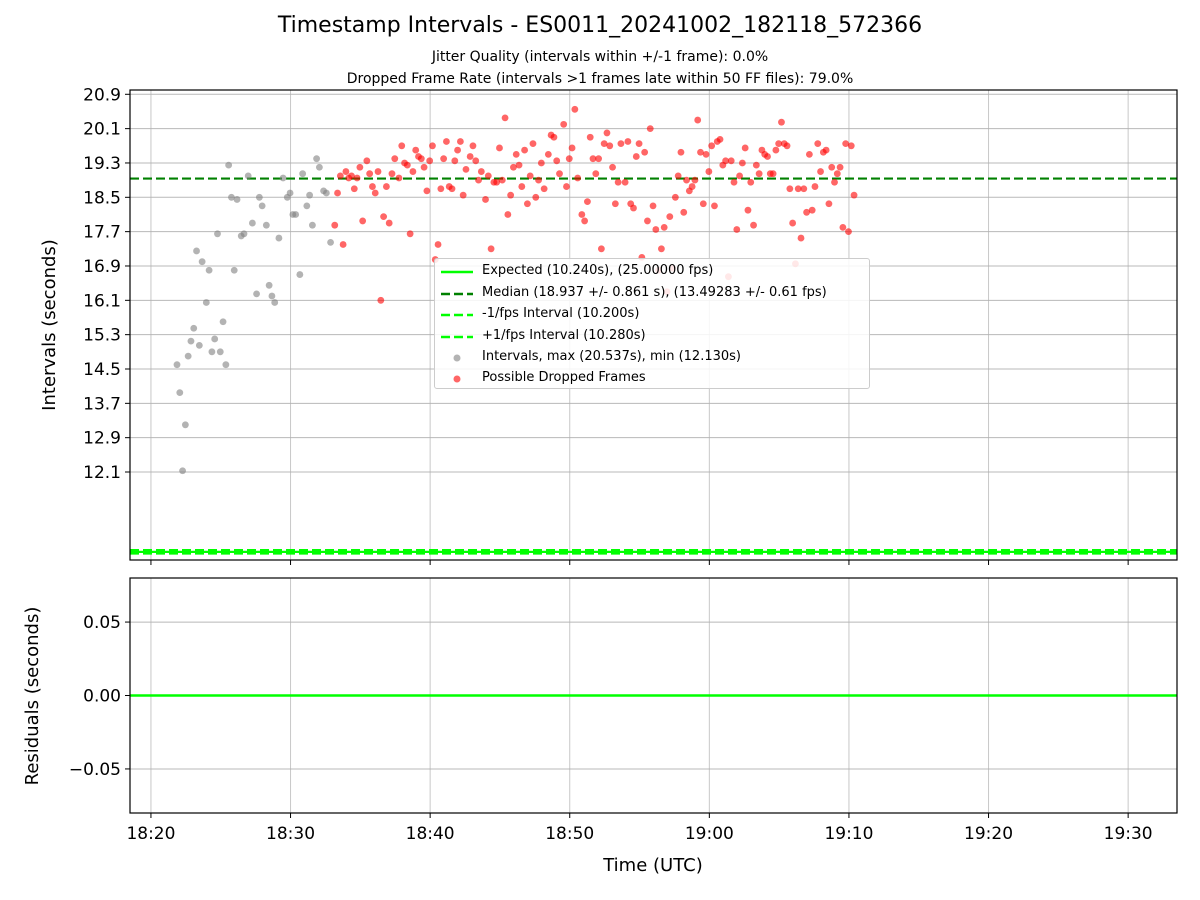 The image size is (1200, 900). Describe the element at coordinates (102, 623) in the screenshot. I see `bottom-y-tick-label: 0.05` at that location.